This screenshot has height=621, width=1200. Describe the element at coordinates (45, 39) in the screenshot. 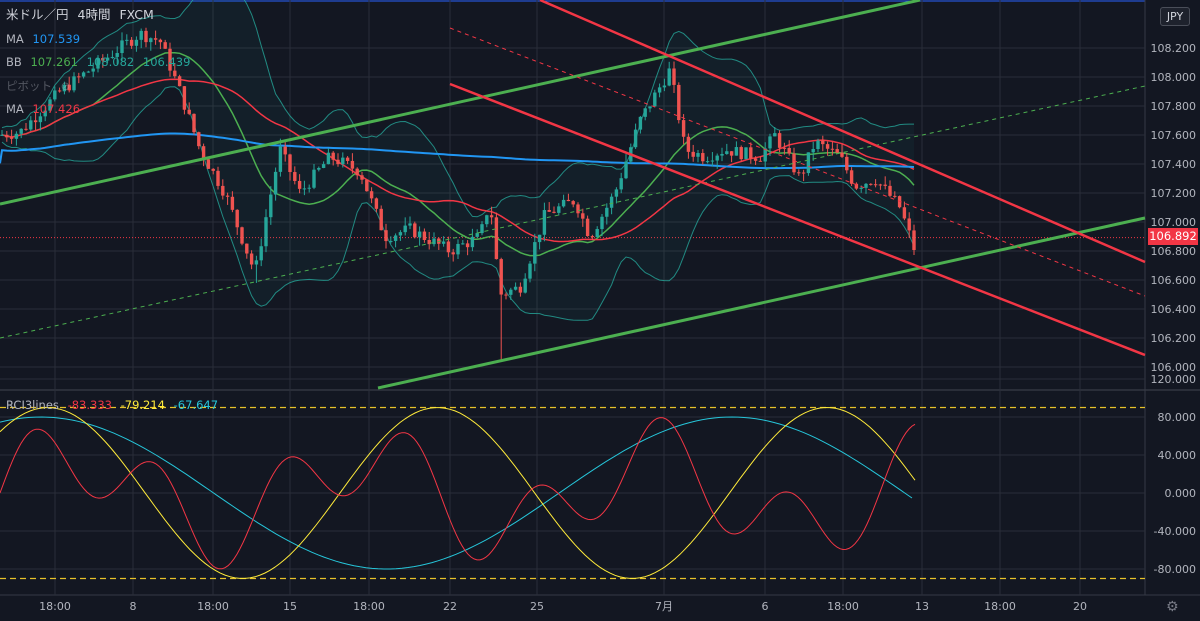

I see `legend-ma-1: MA 107.539` at that location.